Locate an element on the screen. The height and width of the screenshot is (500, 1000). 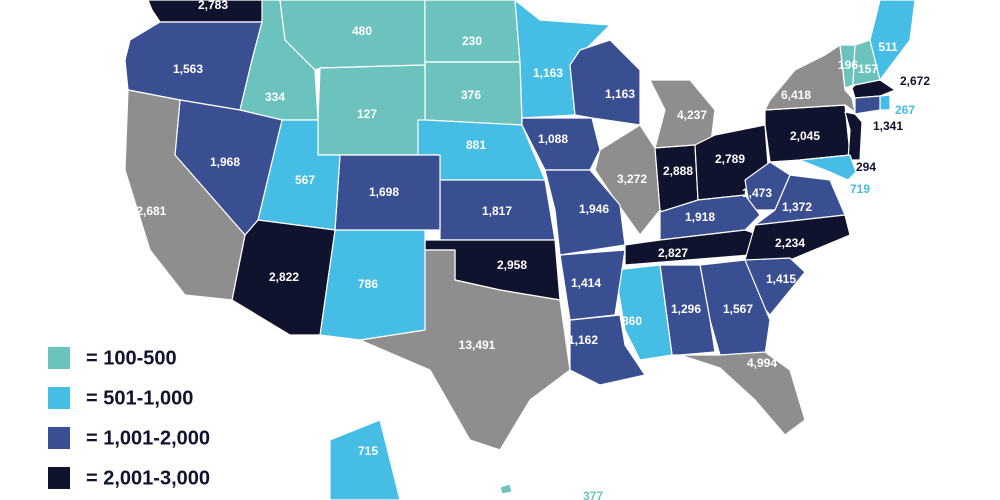
state-label: 1,567 is located at coordinates (738, 309).